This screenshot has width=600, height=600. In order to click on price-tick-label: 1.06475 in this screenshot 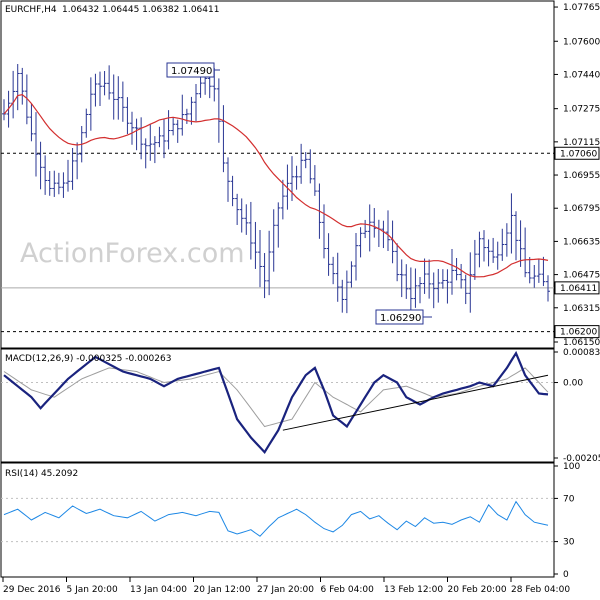, I will do `click(581, 276)`.